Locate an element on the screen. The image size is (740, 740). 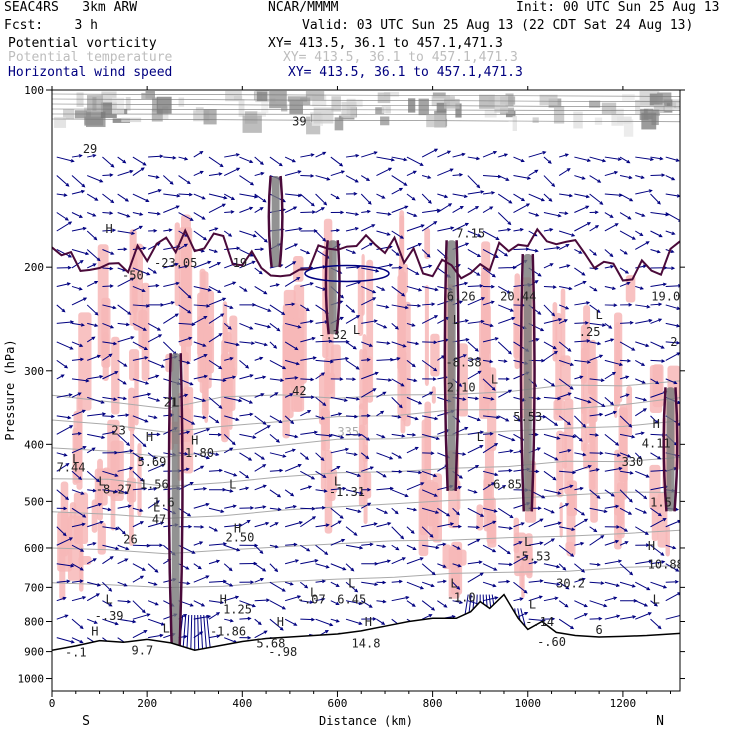
pv-value-label: .25 is located at coordinates (590, 332).